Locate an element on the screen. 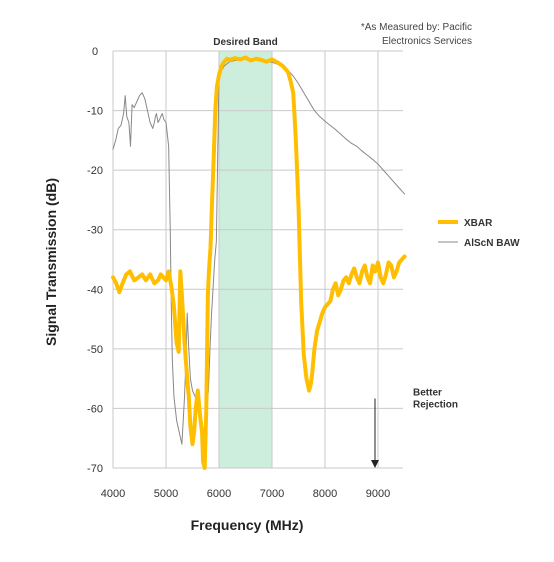 The width and height of the screenshot is (554, 562). y-tick-label: -30 is located at coordinates (95, 231).